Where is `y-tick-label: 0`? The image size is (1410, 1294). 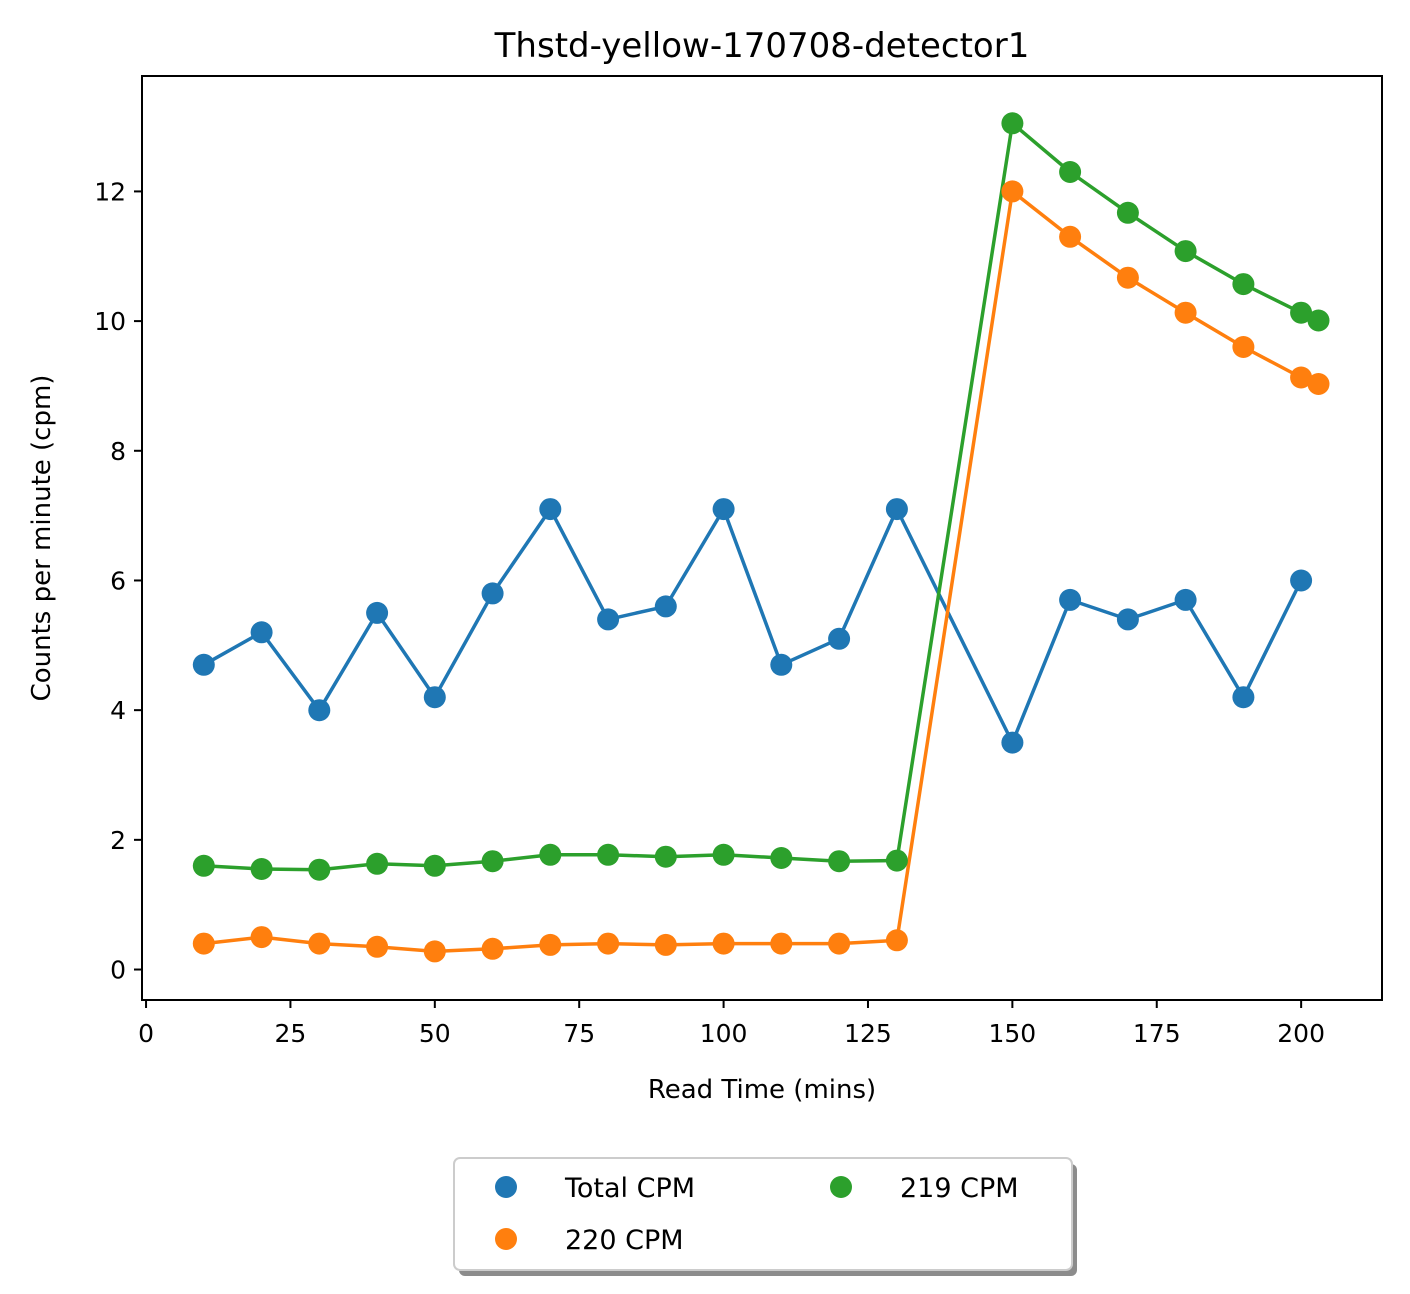 y-tick-label: 0 is located at coordinates (118, 970).